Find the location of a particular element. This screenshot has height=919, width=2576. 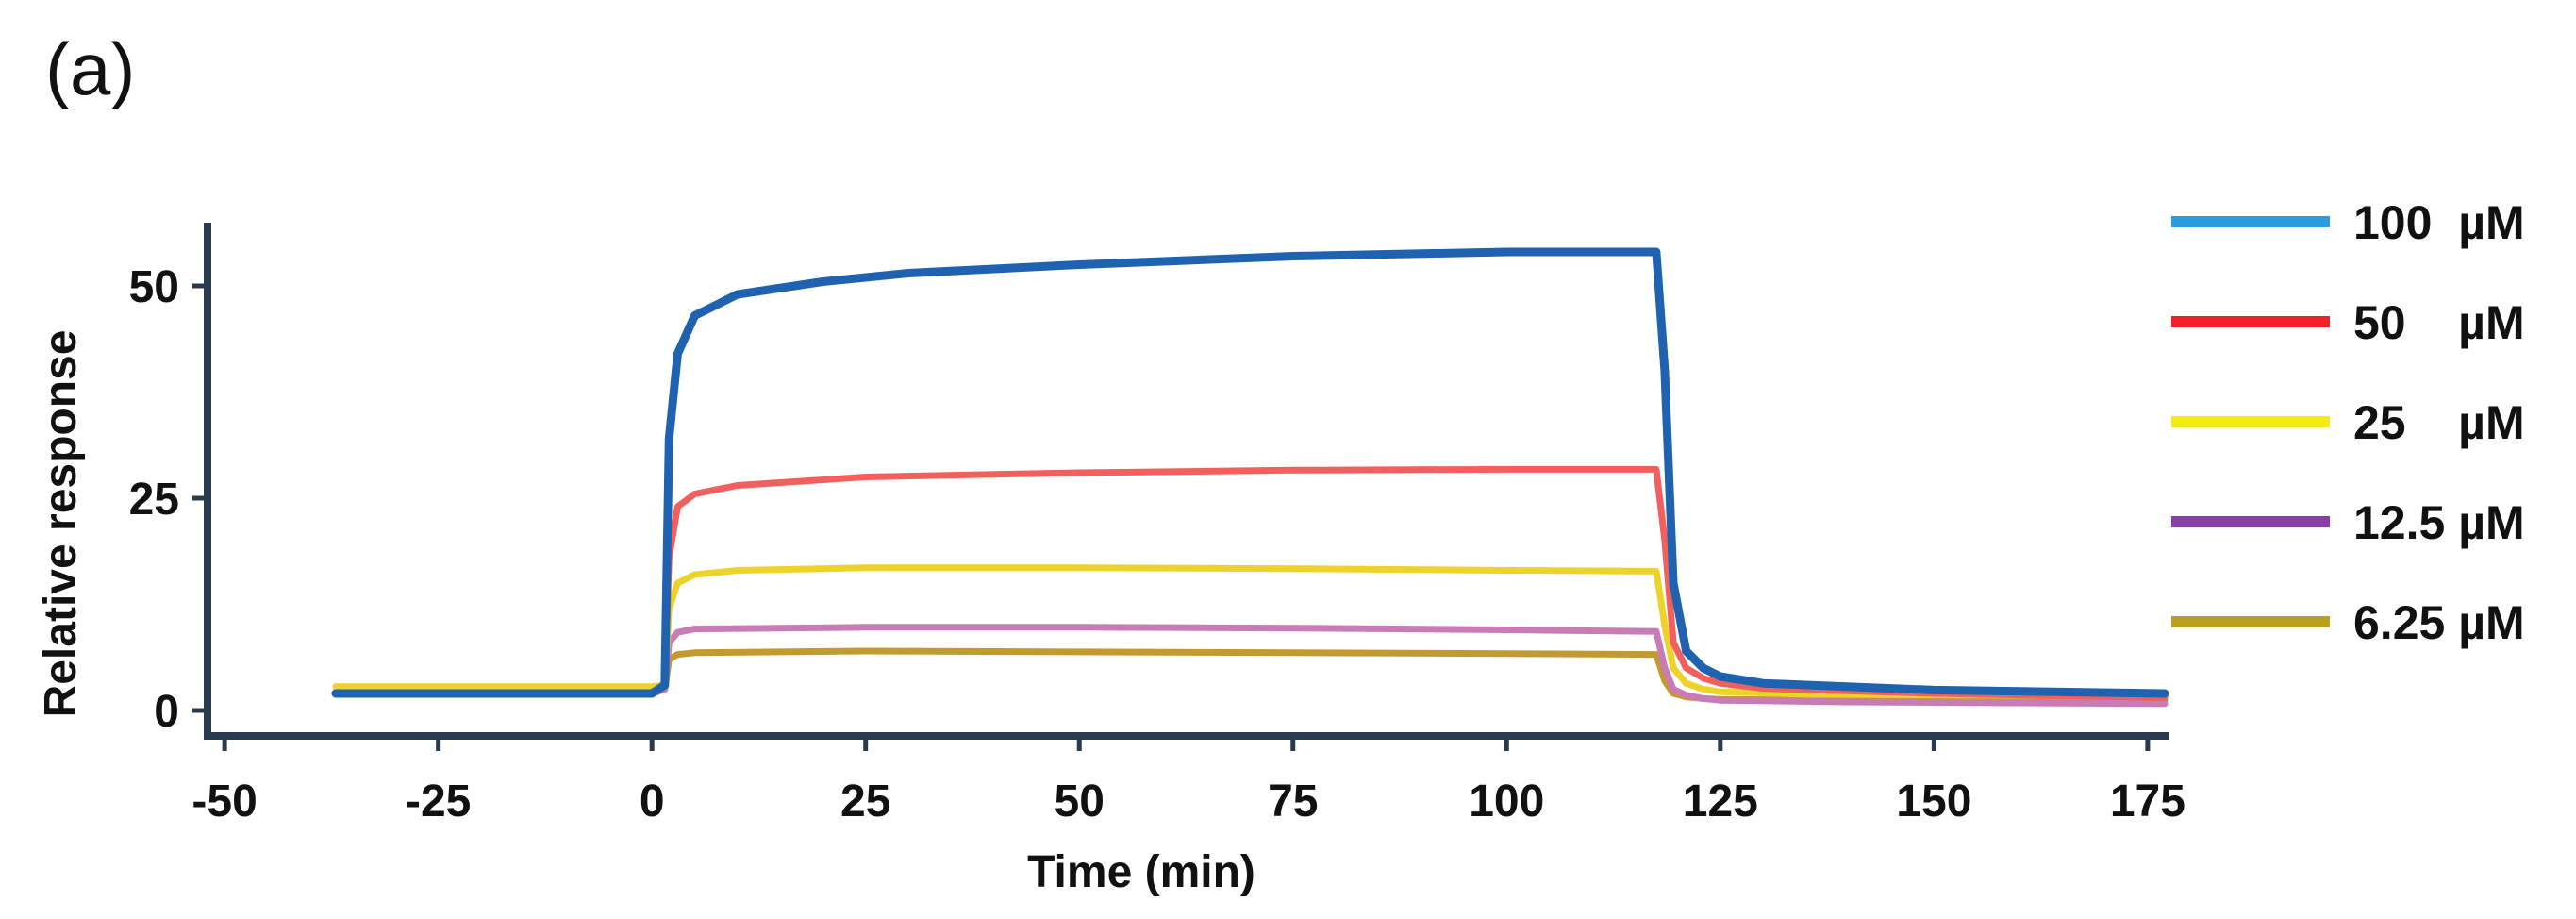

y-axis-title: Relative response is located at coordinates (61, 524).